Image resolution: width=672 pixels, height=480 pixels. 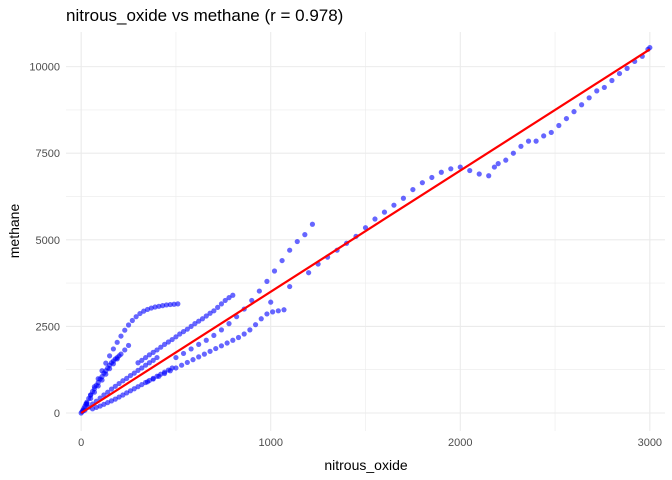 I want to click on y-tick-label: 7500, so click(x=48, y=154).